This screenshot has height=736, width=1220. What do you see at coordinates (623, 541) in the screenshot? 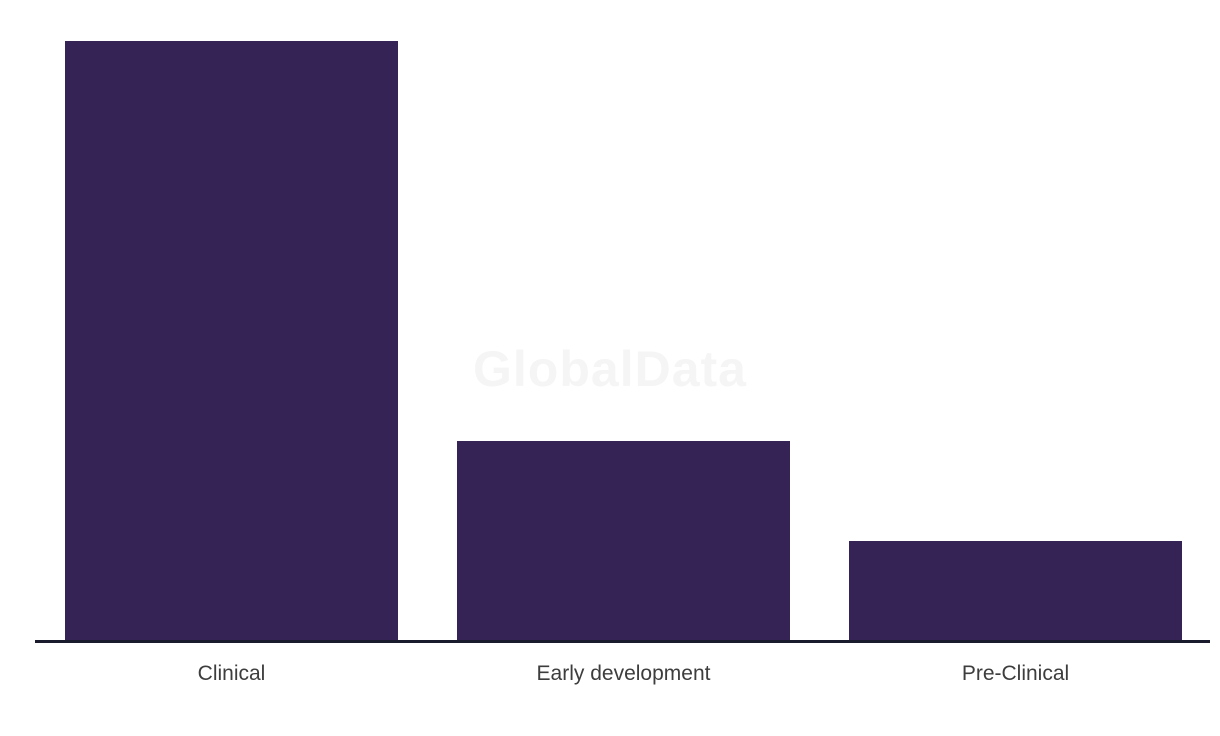
I see `bar-early-development` at bounding box center [623, 541].